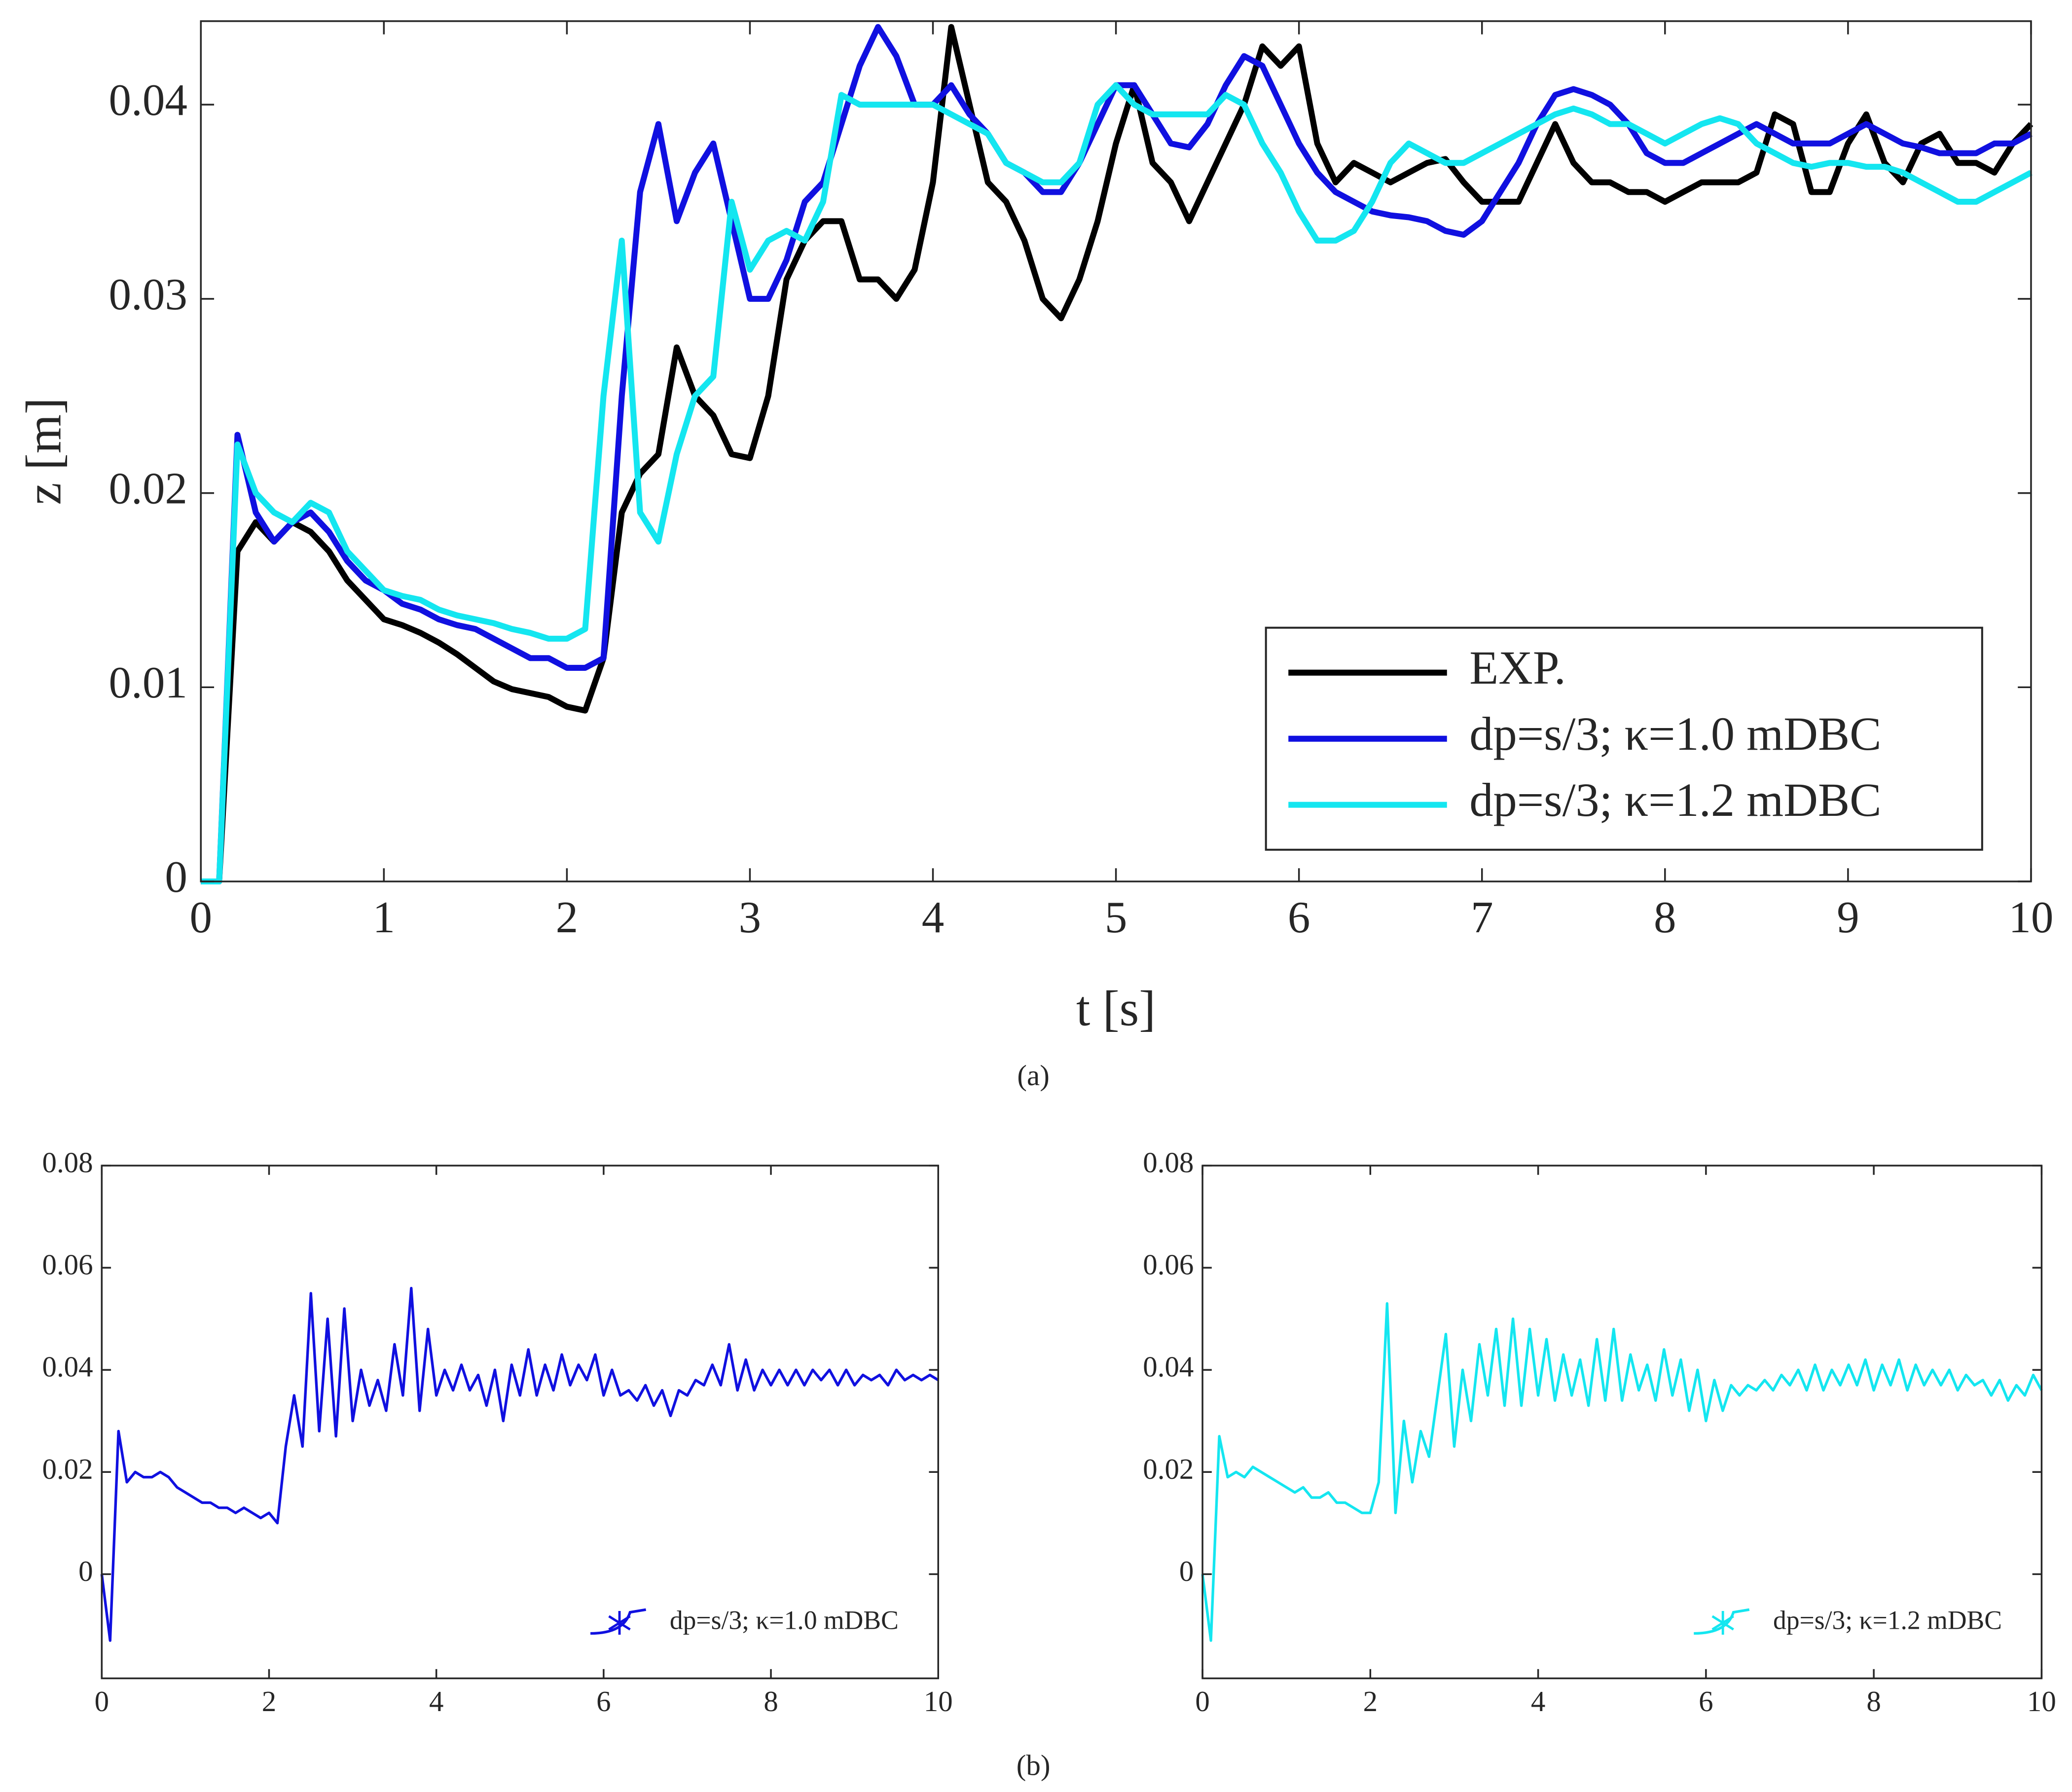 The width and height of the screenshot is (2072, 1792). What do you see at coordinates (384, 917) in the screenshot?
I see `x-tick-label: 1` at bounding box center [384, 917].